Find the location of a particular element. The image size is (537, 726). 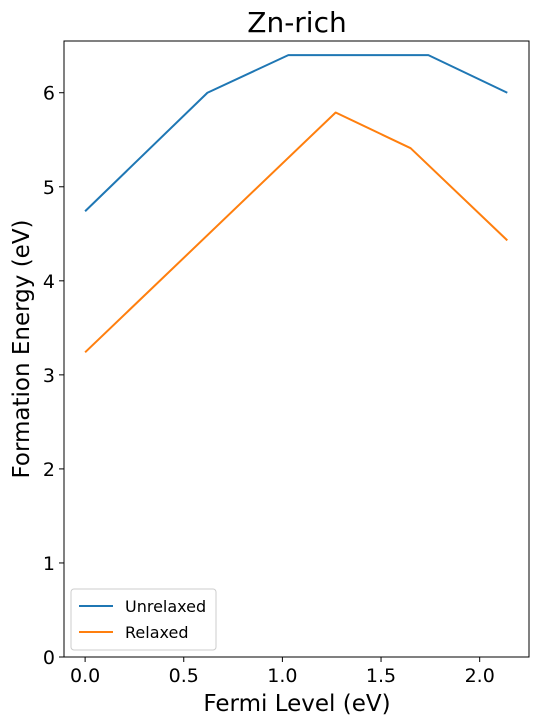

y-tick-label: 0 is located at coordinates (49, 658).